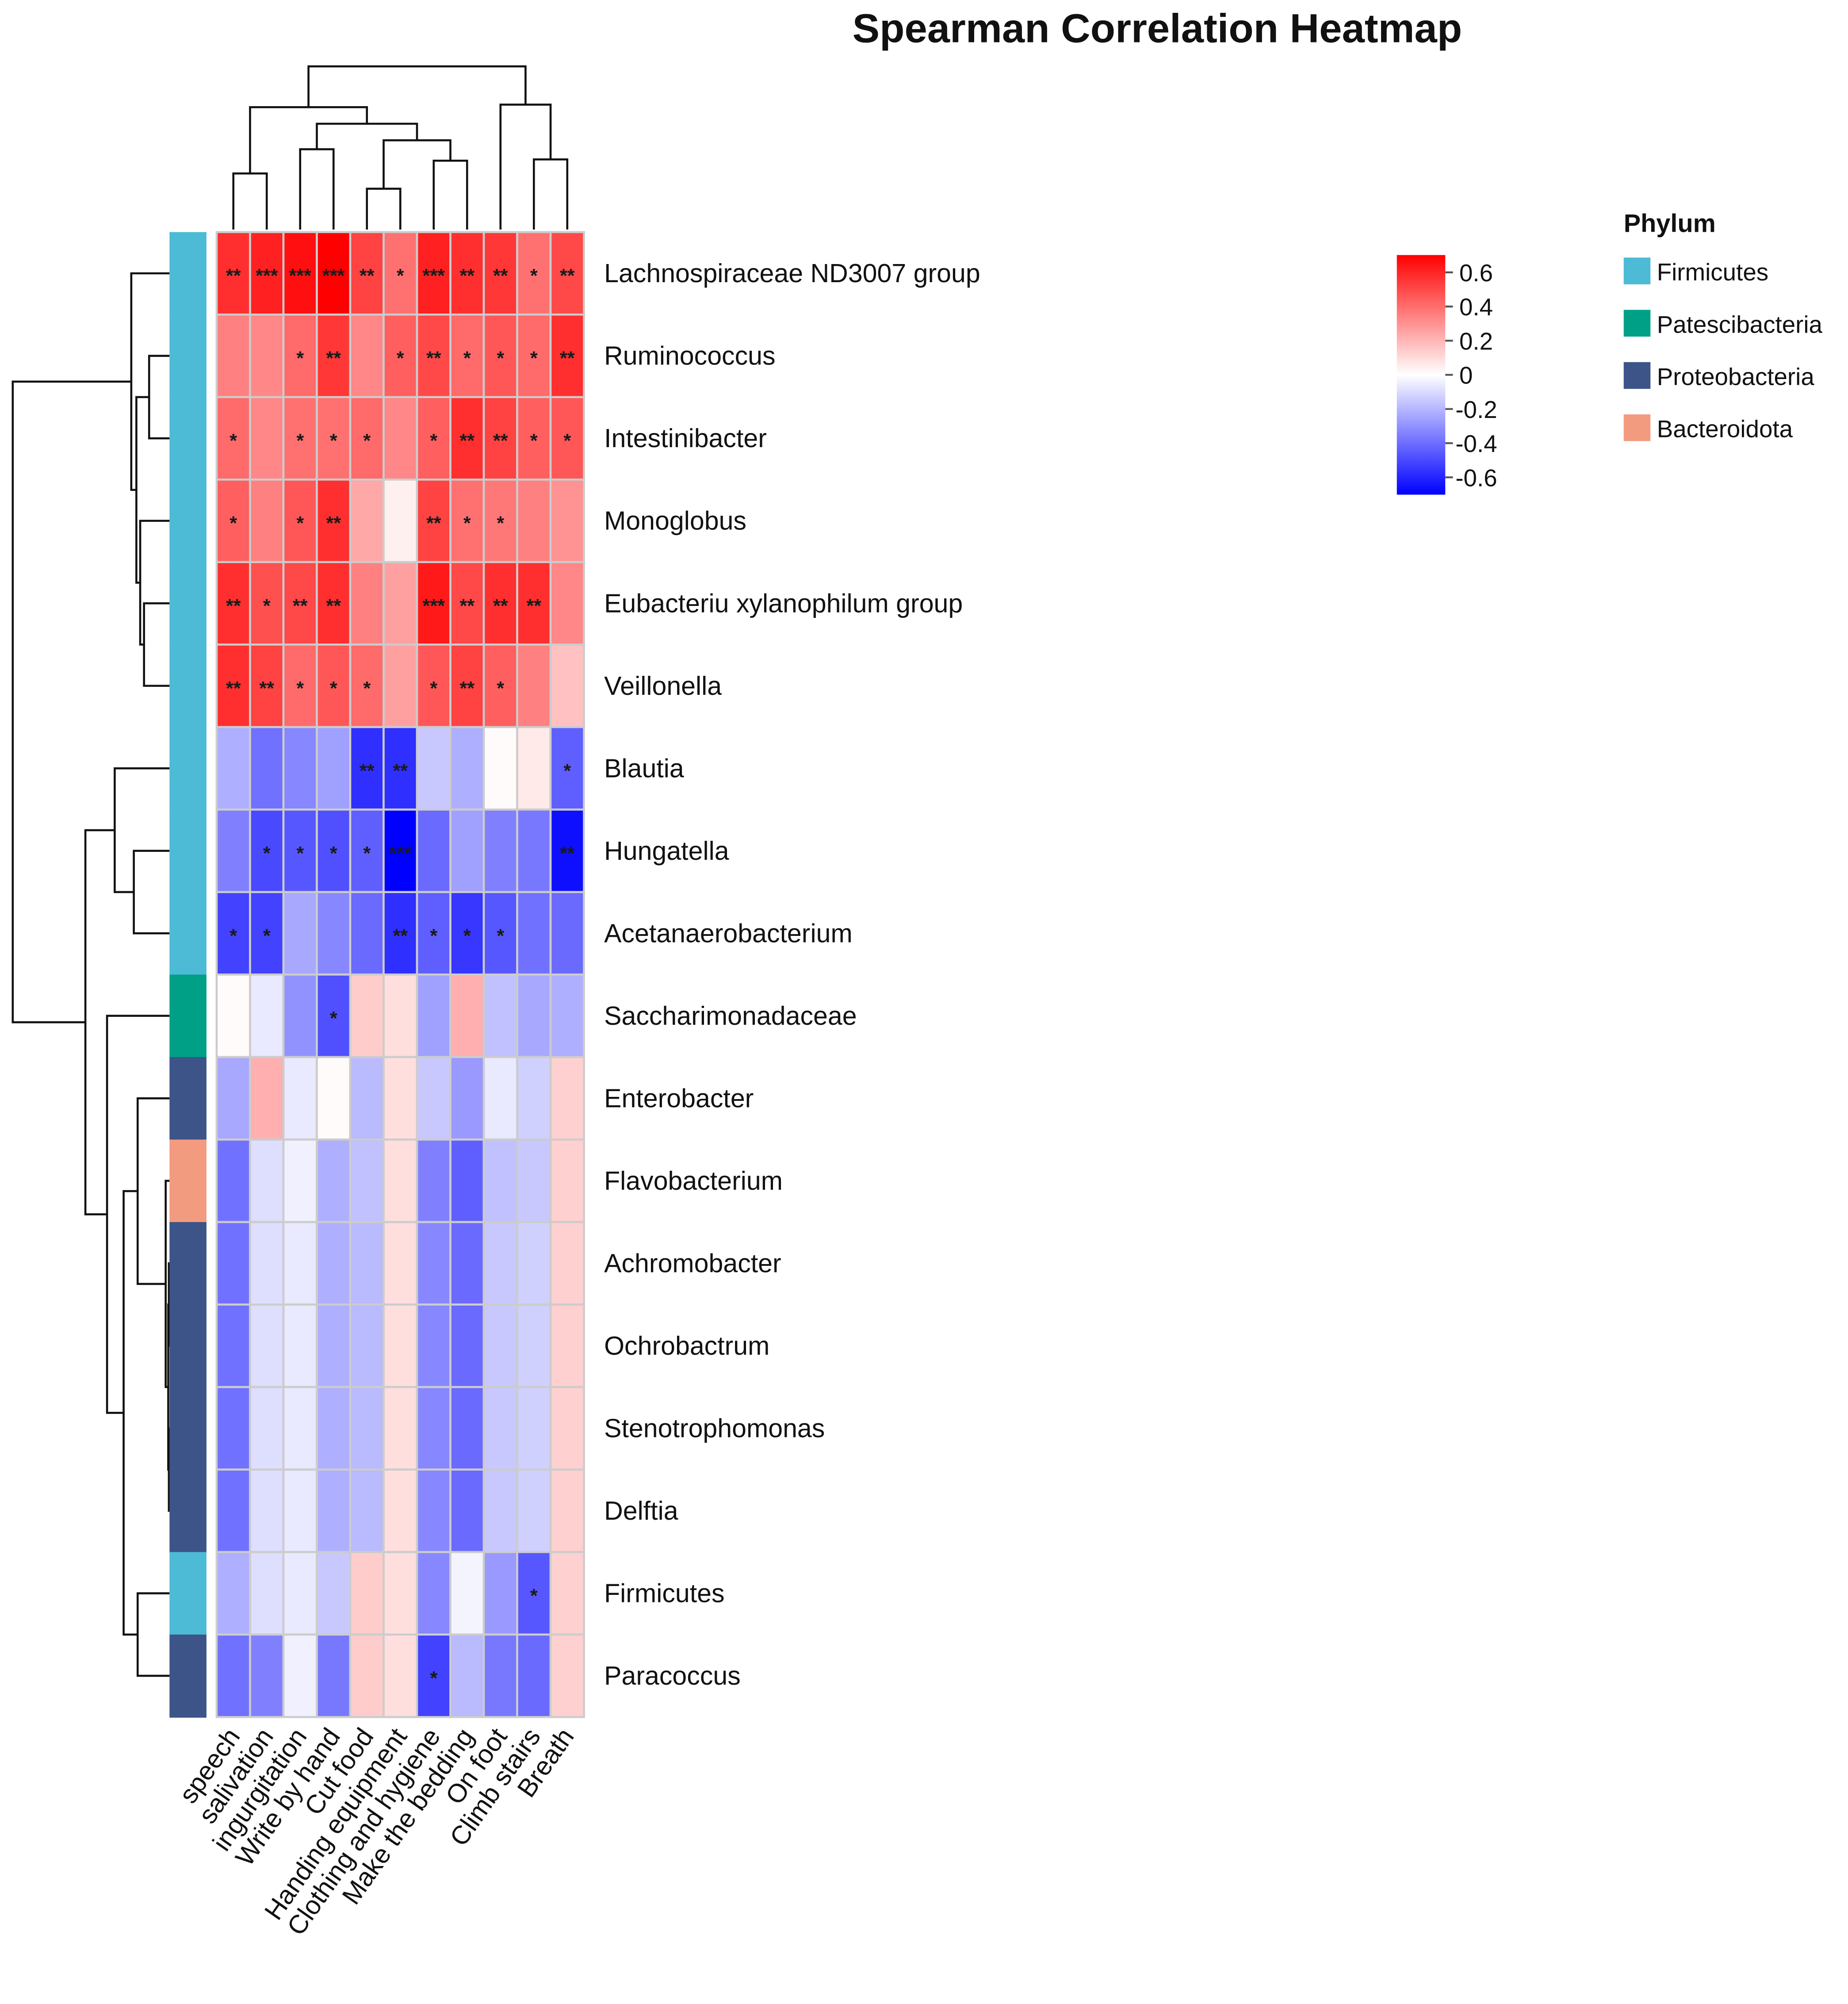 Image resolution: width=1848 pixels, height=2004 pixels. What do you see at coordinates (664, 1593) in the screenshot?
I see `row-label: Firmicutes` at bounding box center [664, 1593].